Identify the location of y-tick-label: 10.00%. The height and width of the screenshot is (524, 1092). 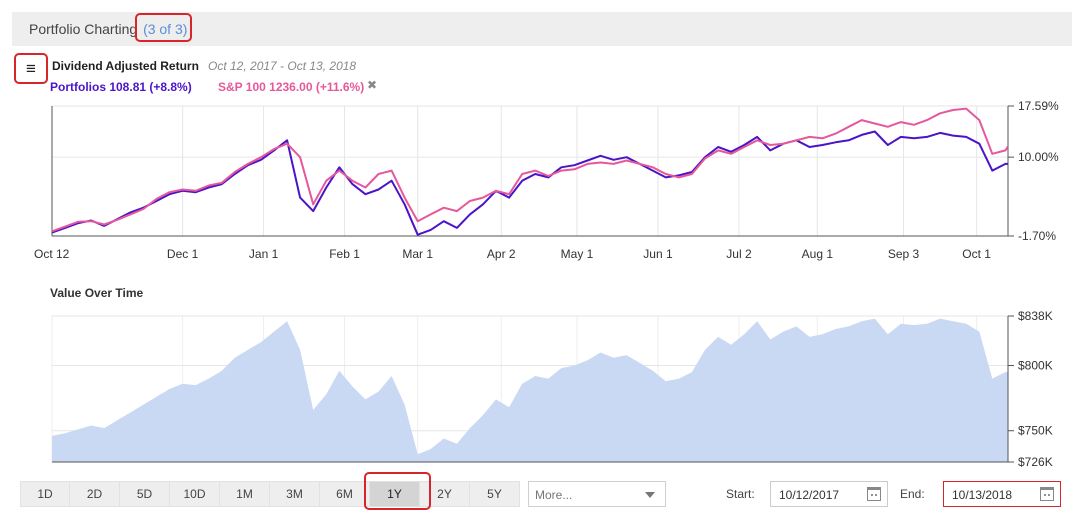
(1038, 157).